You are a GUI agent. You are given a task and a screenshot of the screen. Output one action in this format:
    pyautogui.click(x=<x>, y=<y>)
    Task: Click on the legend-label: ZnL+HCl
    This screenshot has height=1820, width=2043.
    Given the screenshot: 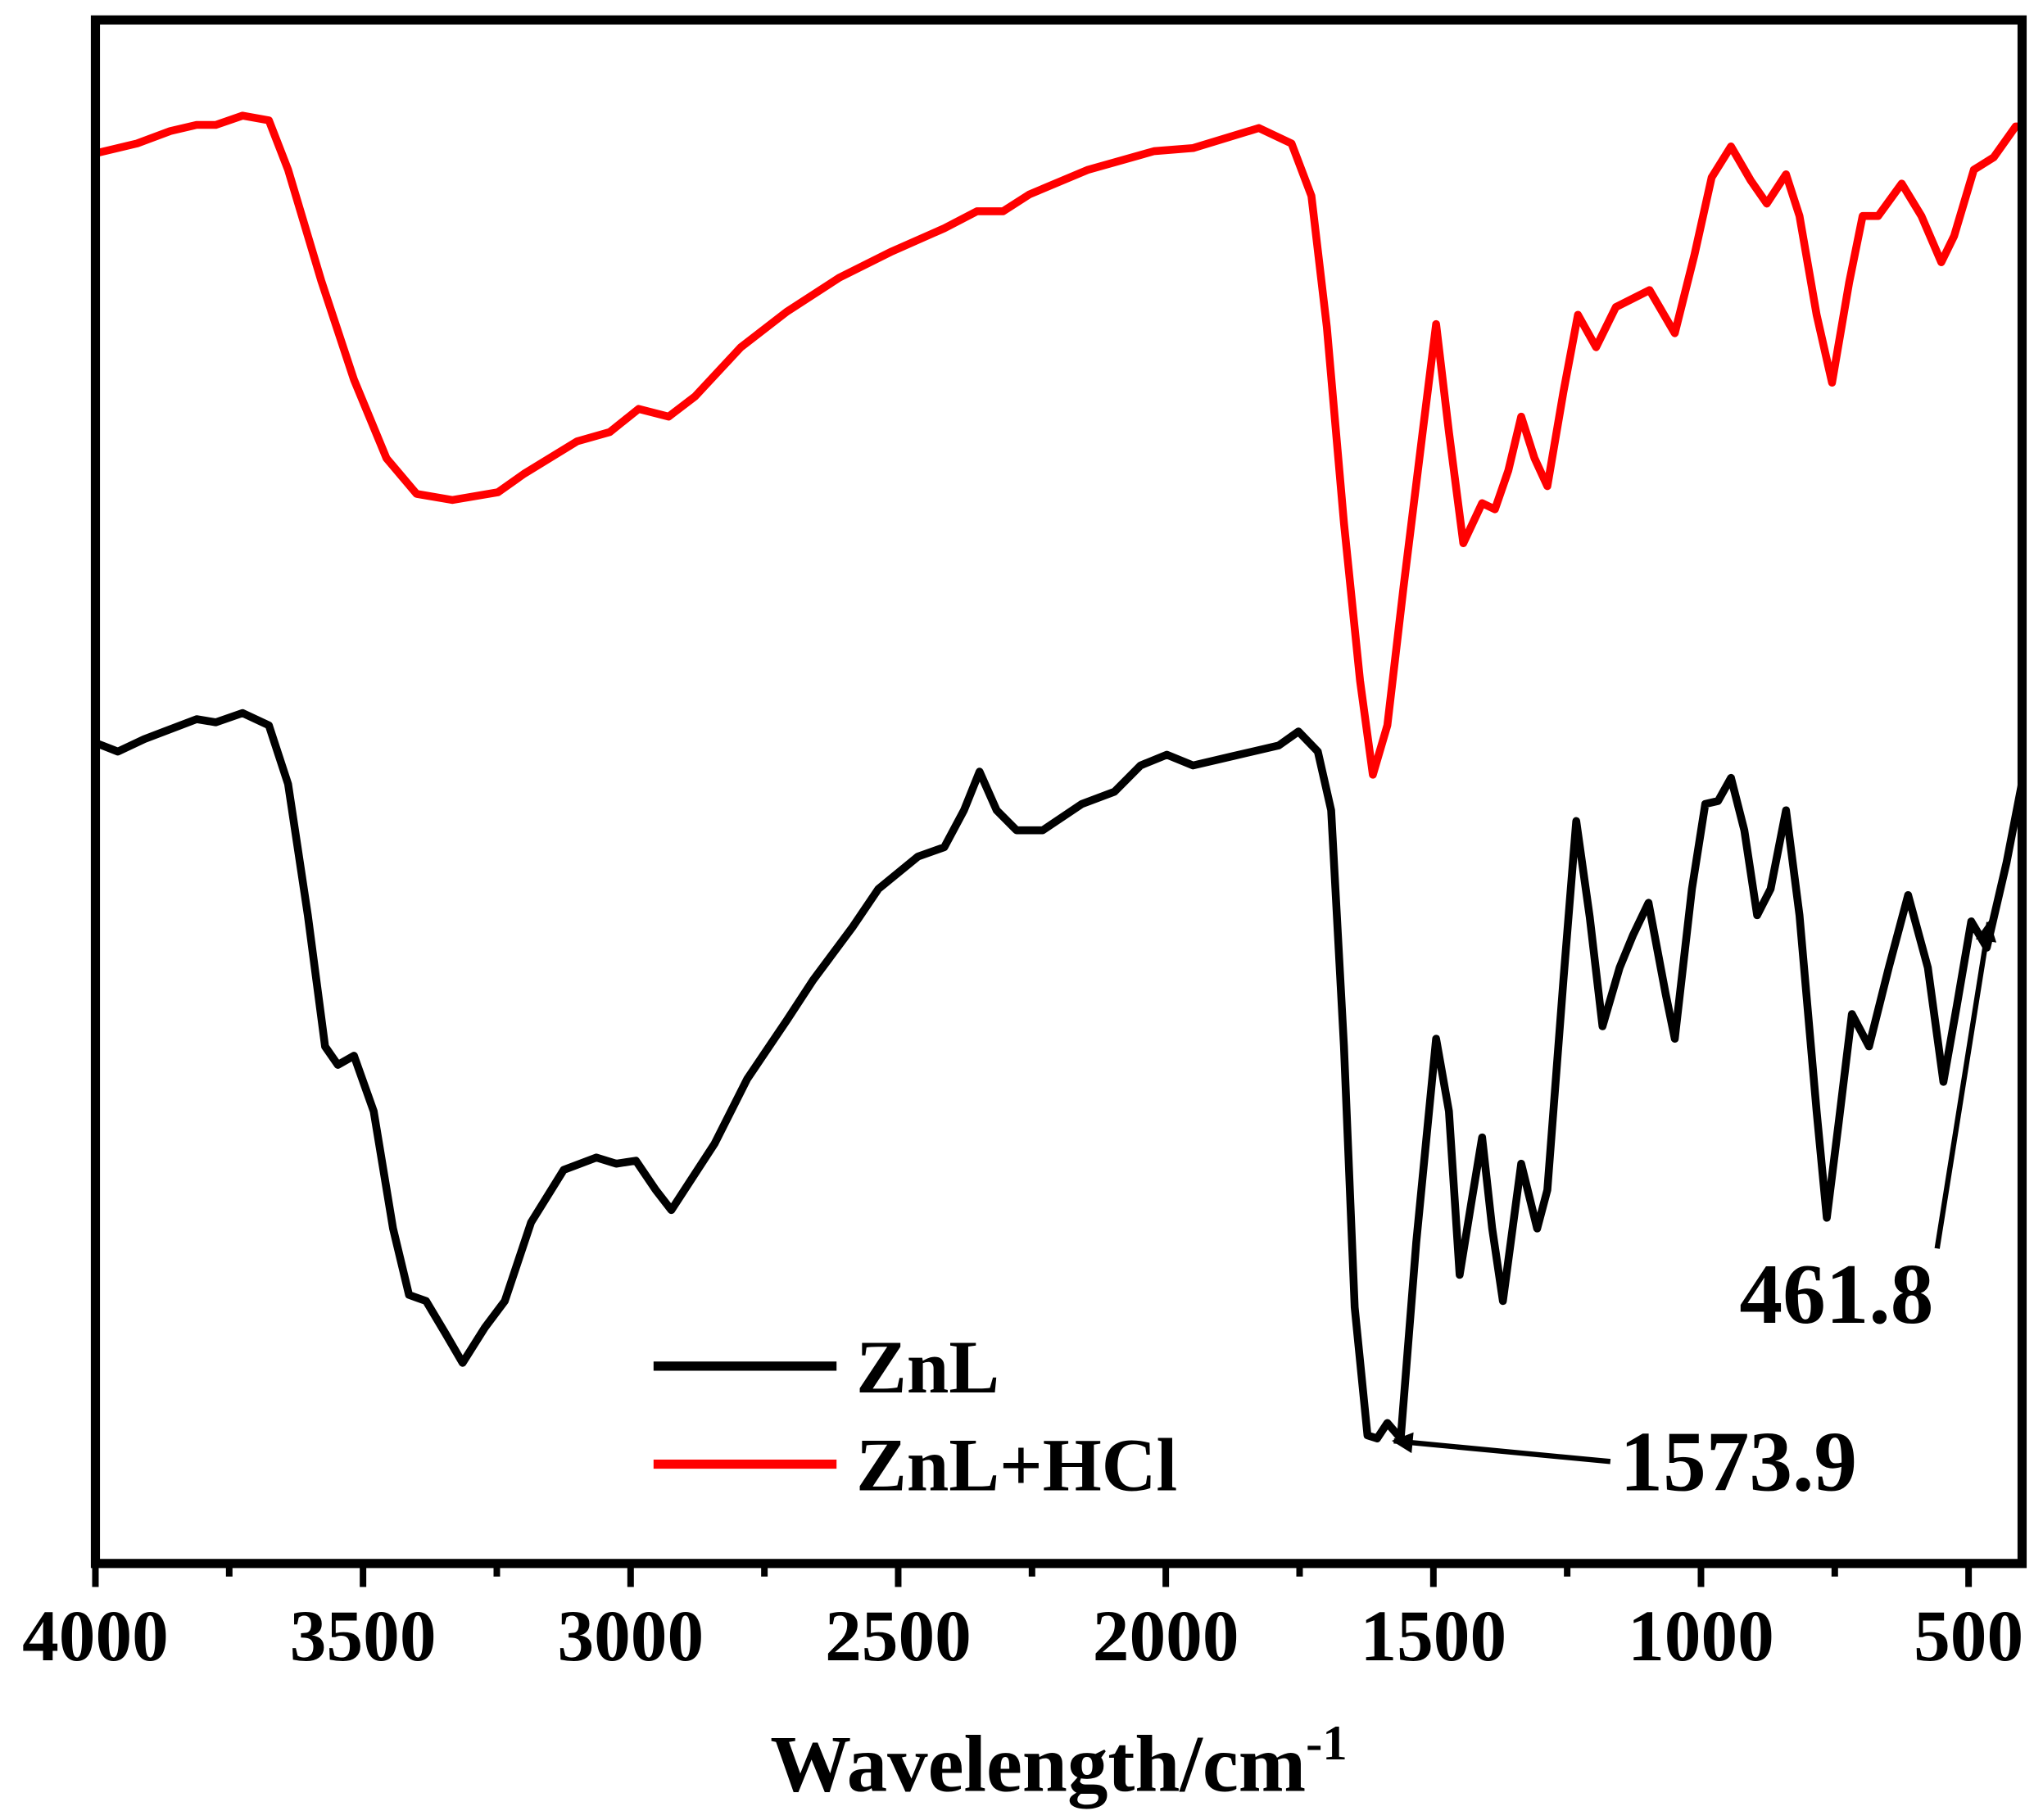 What is the action you would take?
    pyautogui.click(x=1017, y=1465)
    